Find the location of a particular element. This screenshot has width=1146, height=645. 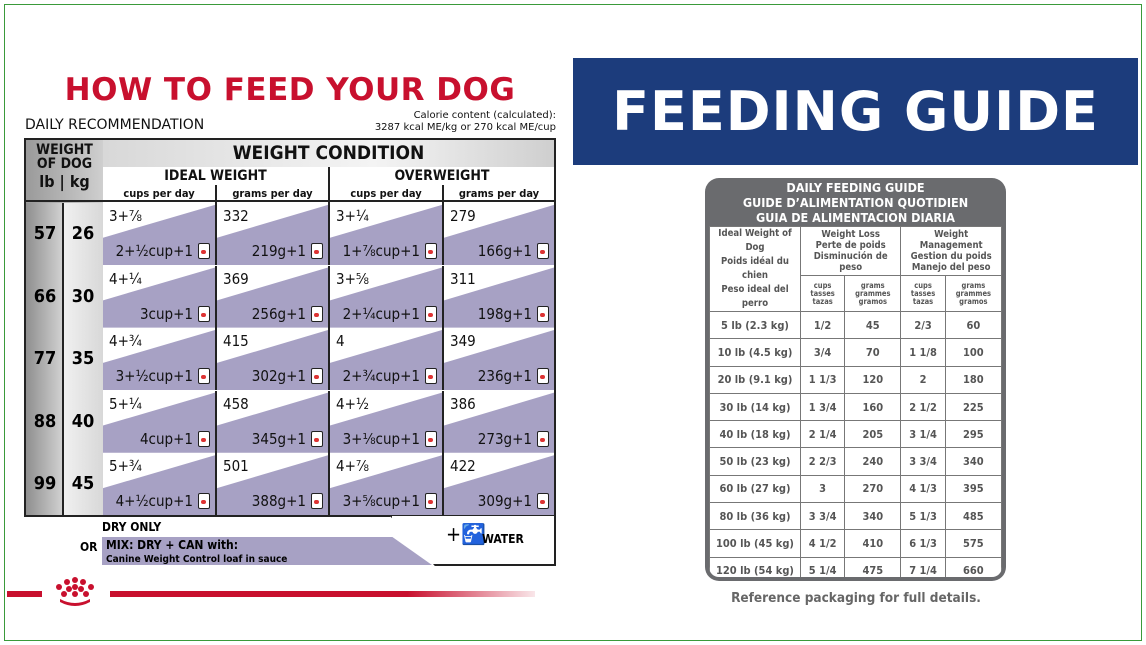

daily-recommendation-label: DAILY RECOMMENDATION is located at coordinates (115, 125).